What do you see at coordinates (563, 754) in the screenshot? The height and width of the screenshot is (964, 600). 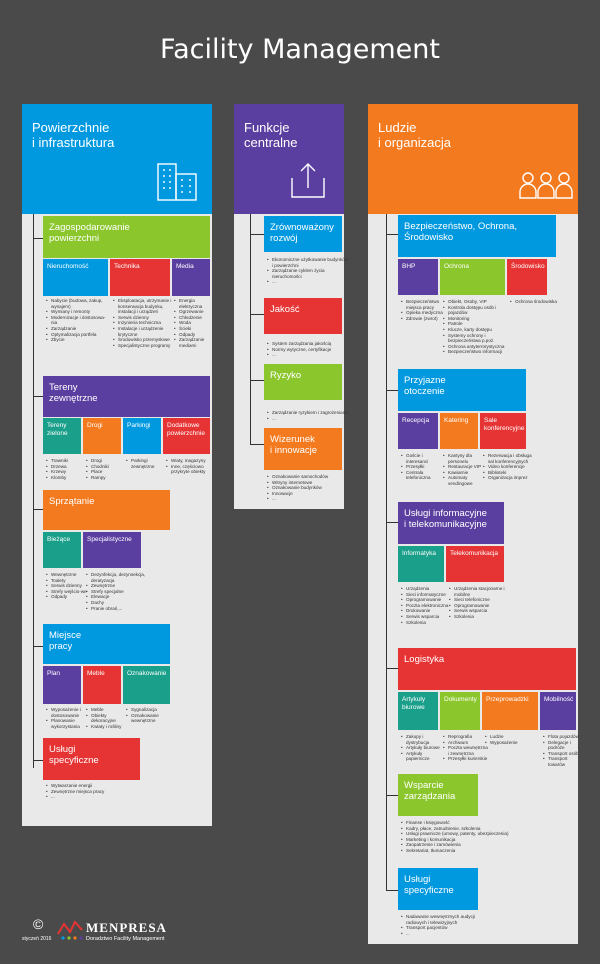 I see `list-item: Transport osób` at bounding box center [563, 754].